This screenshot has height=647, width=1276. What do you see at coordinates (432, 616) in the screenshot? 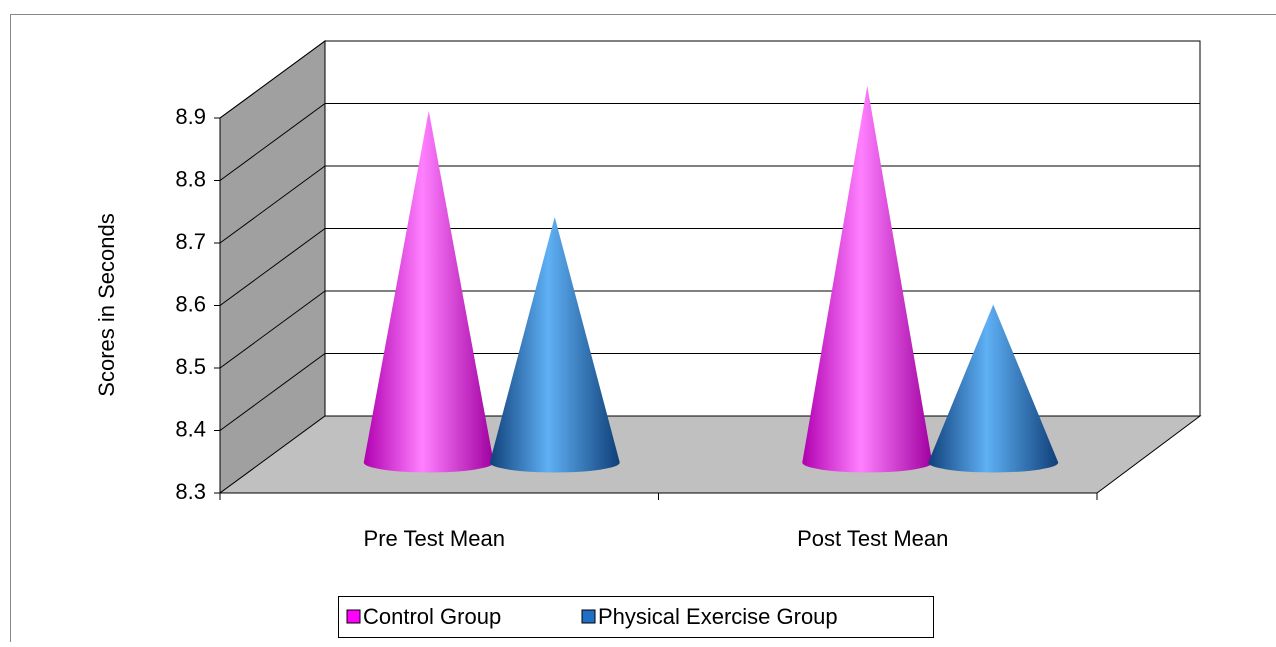
I see `legend-label: Control Group` at bounding box center [432, 616].